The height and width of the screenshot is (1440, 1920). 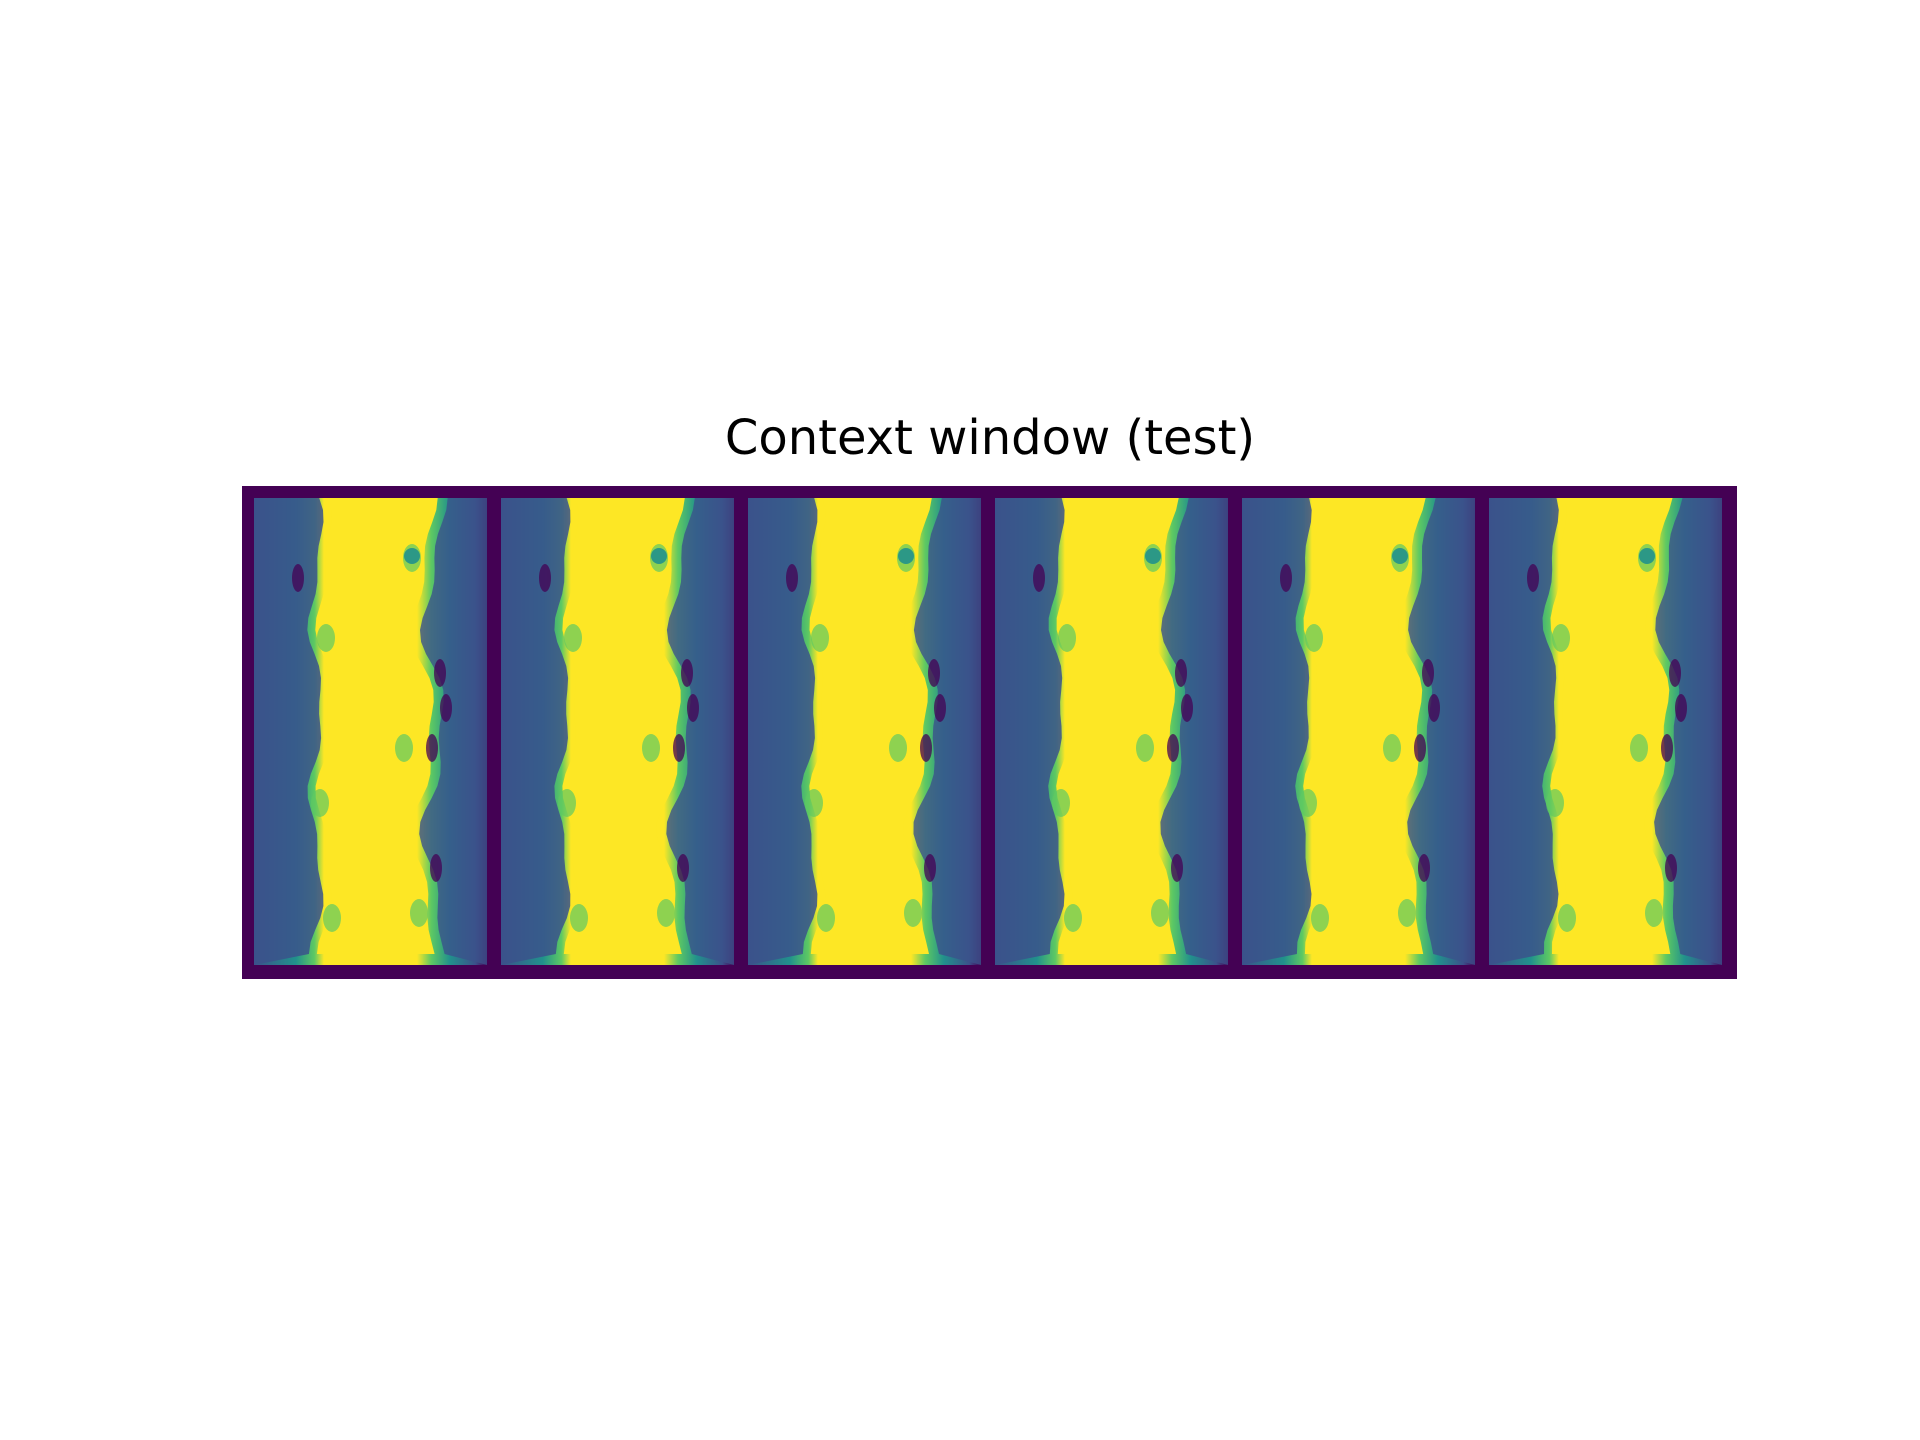 What do you see at coordinates (990, 438) in the screenshot?
I see `chart-title: Context window (test)` at bounding box center [990, 438].